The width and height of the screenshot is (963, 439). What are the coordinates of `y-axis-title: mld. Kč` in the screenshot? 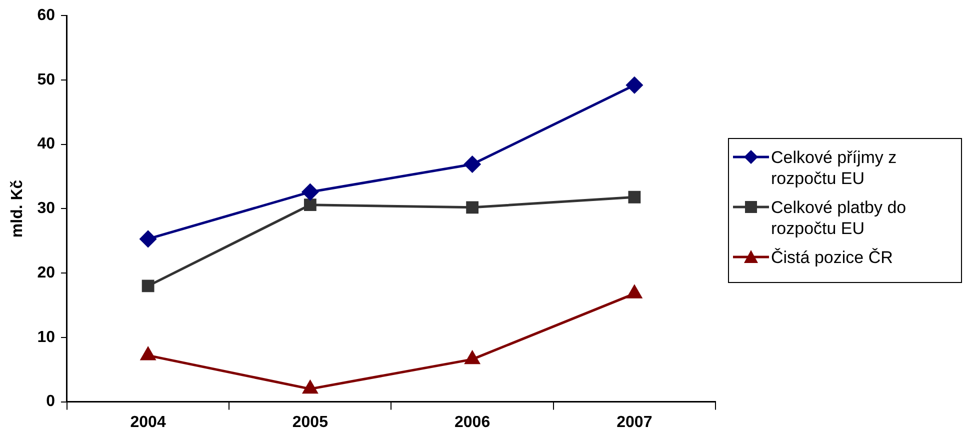 It's located at (17, 209).